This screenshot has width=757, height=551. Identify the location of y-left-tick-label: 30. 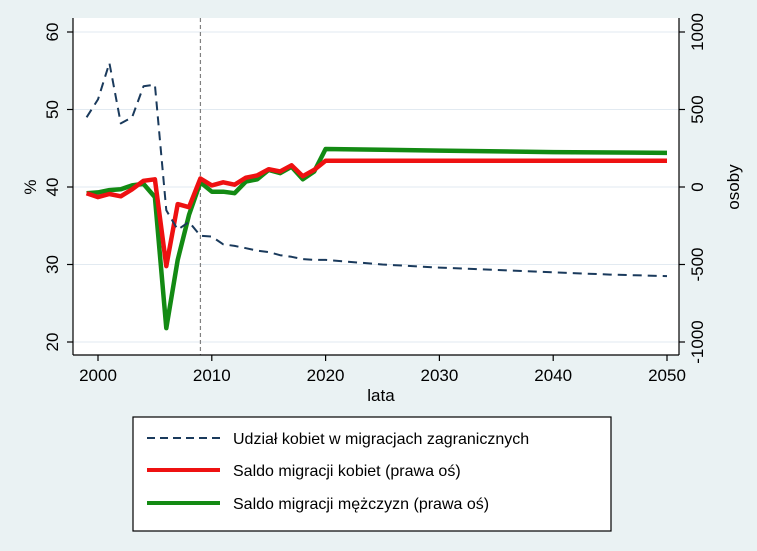
(52, 264).